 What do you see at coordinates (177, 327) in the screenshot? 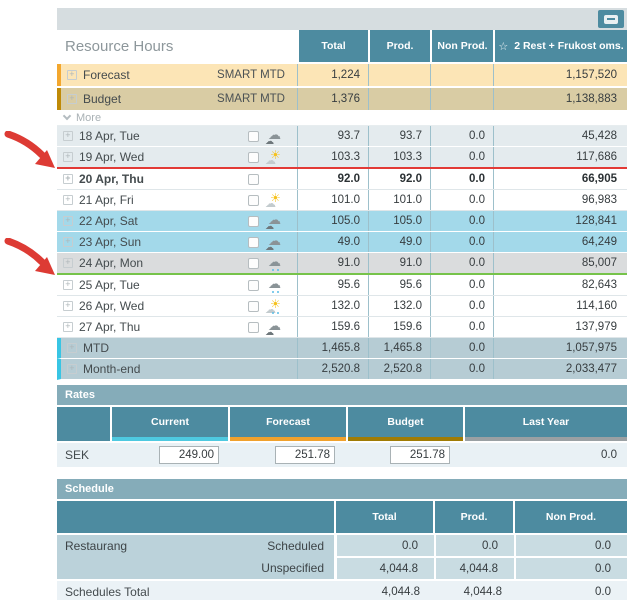
I see `day-label-cell: 27 Apr, Thu` at bounding box center [177, 327].